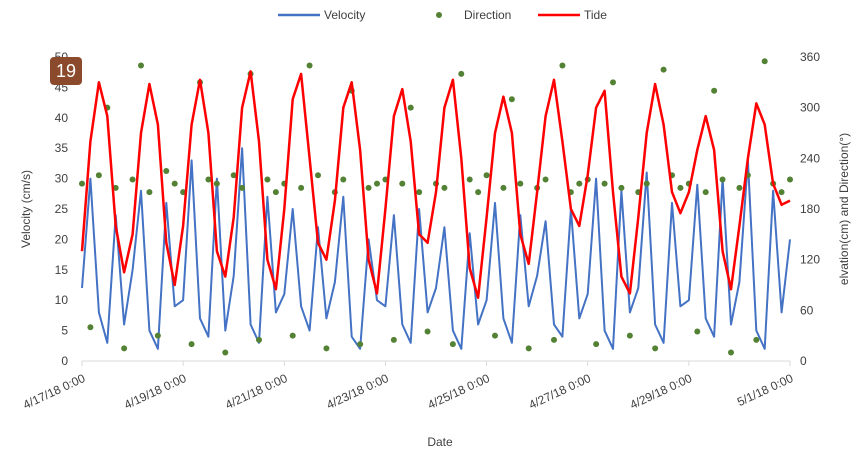  Describe the element at coordinates (810, 209) in the screenshot. I see `y2-tick-label: 180` at that location.